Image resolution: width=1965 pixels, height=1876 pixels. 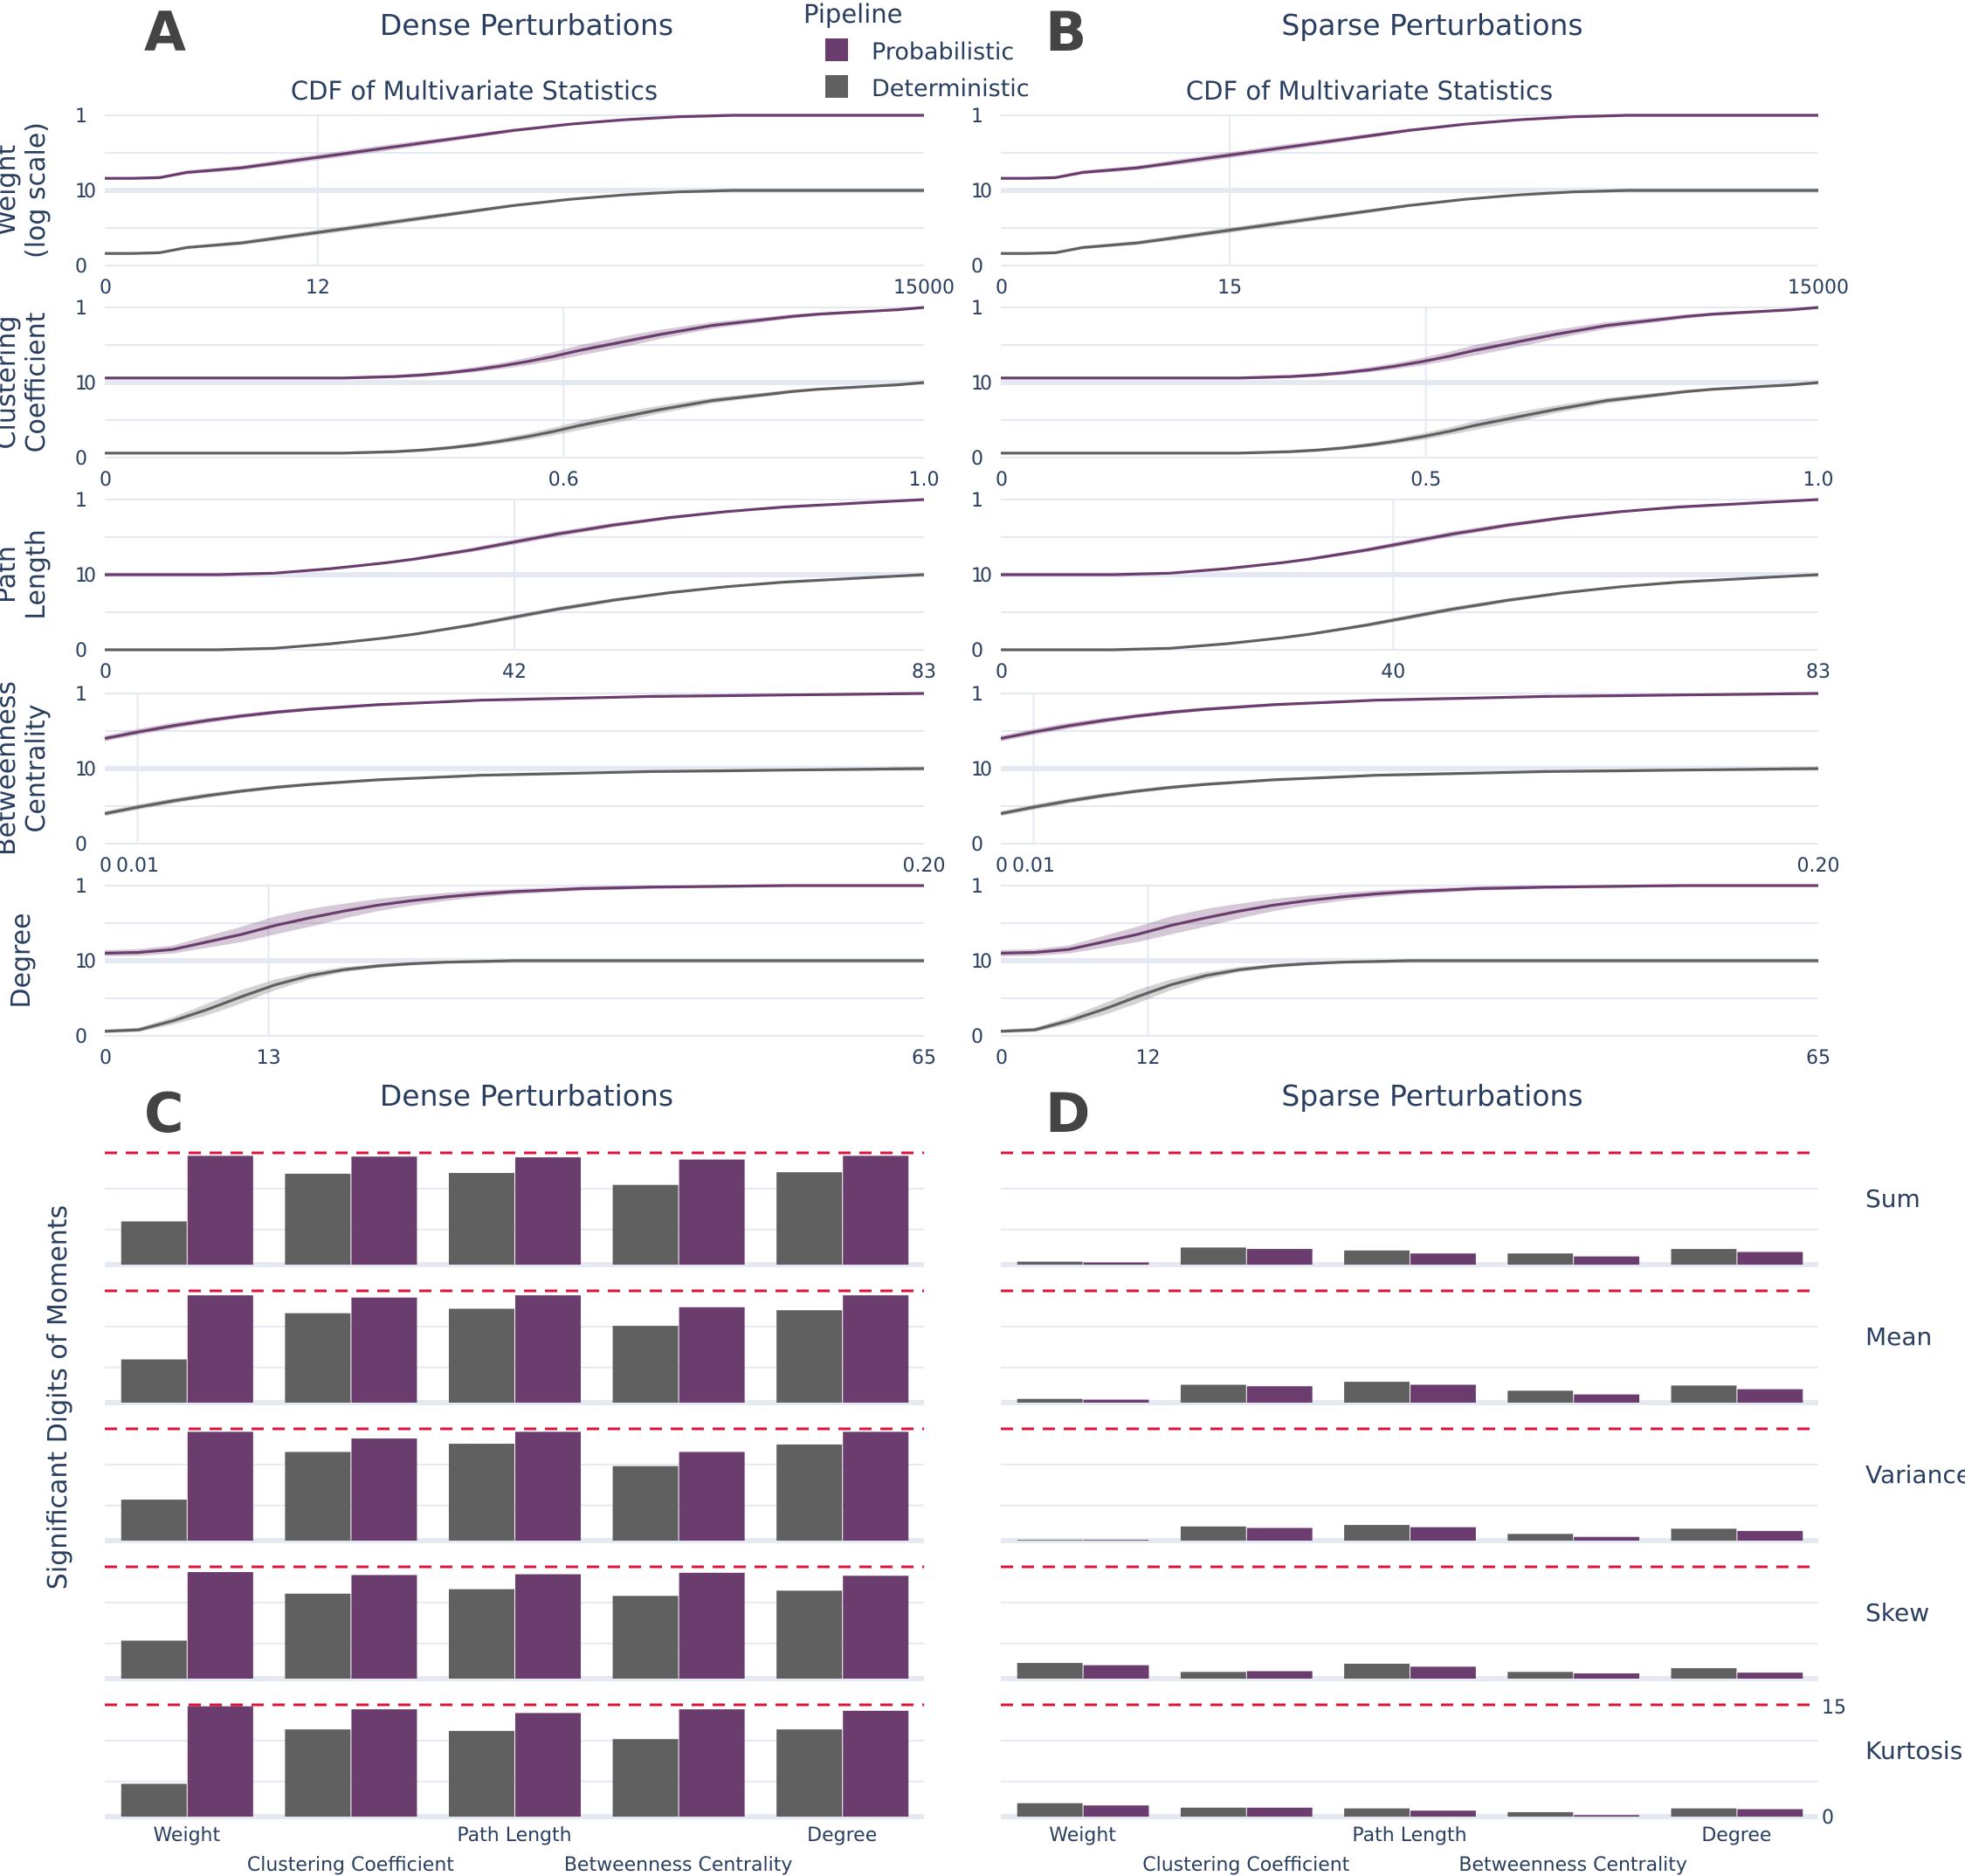 What do you see at coordinates (836, 50) in the screenshot?
I see `legend-swatch-probabilistic` at bounding box center [836, 50].